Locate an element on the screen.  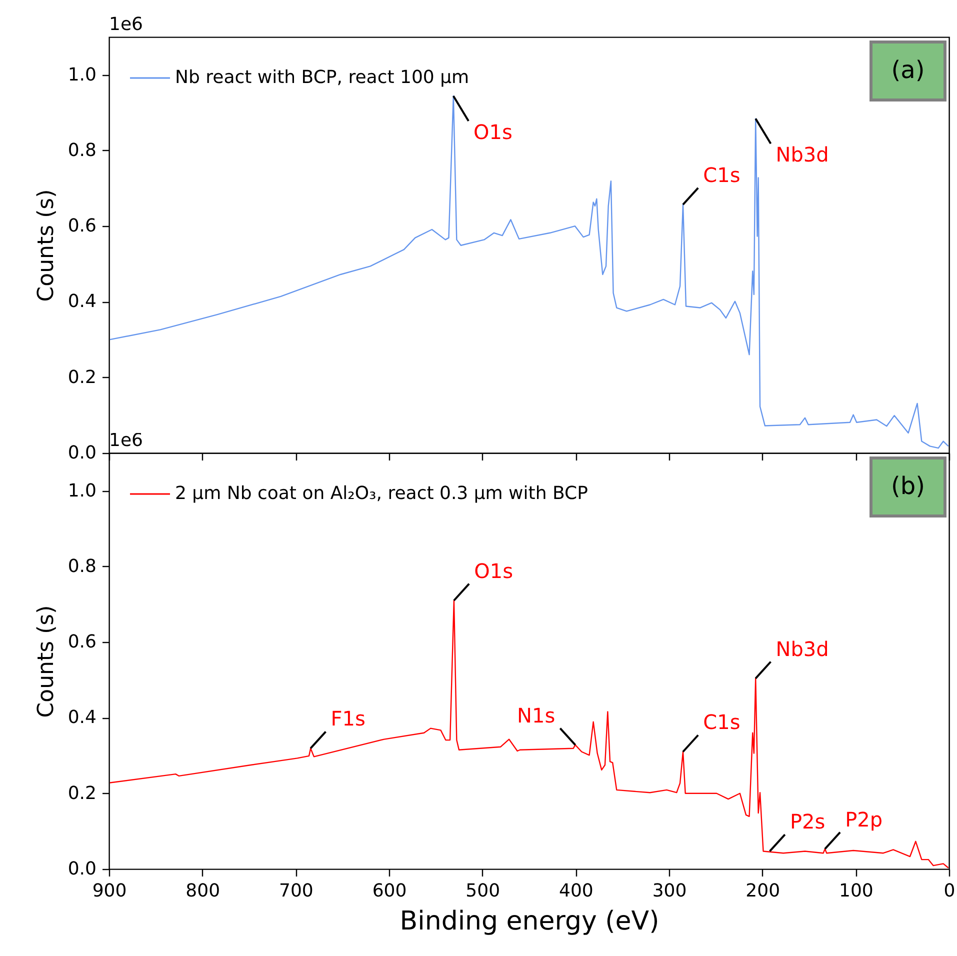
annotation: N1s is located at coordinates (536, 715).